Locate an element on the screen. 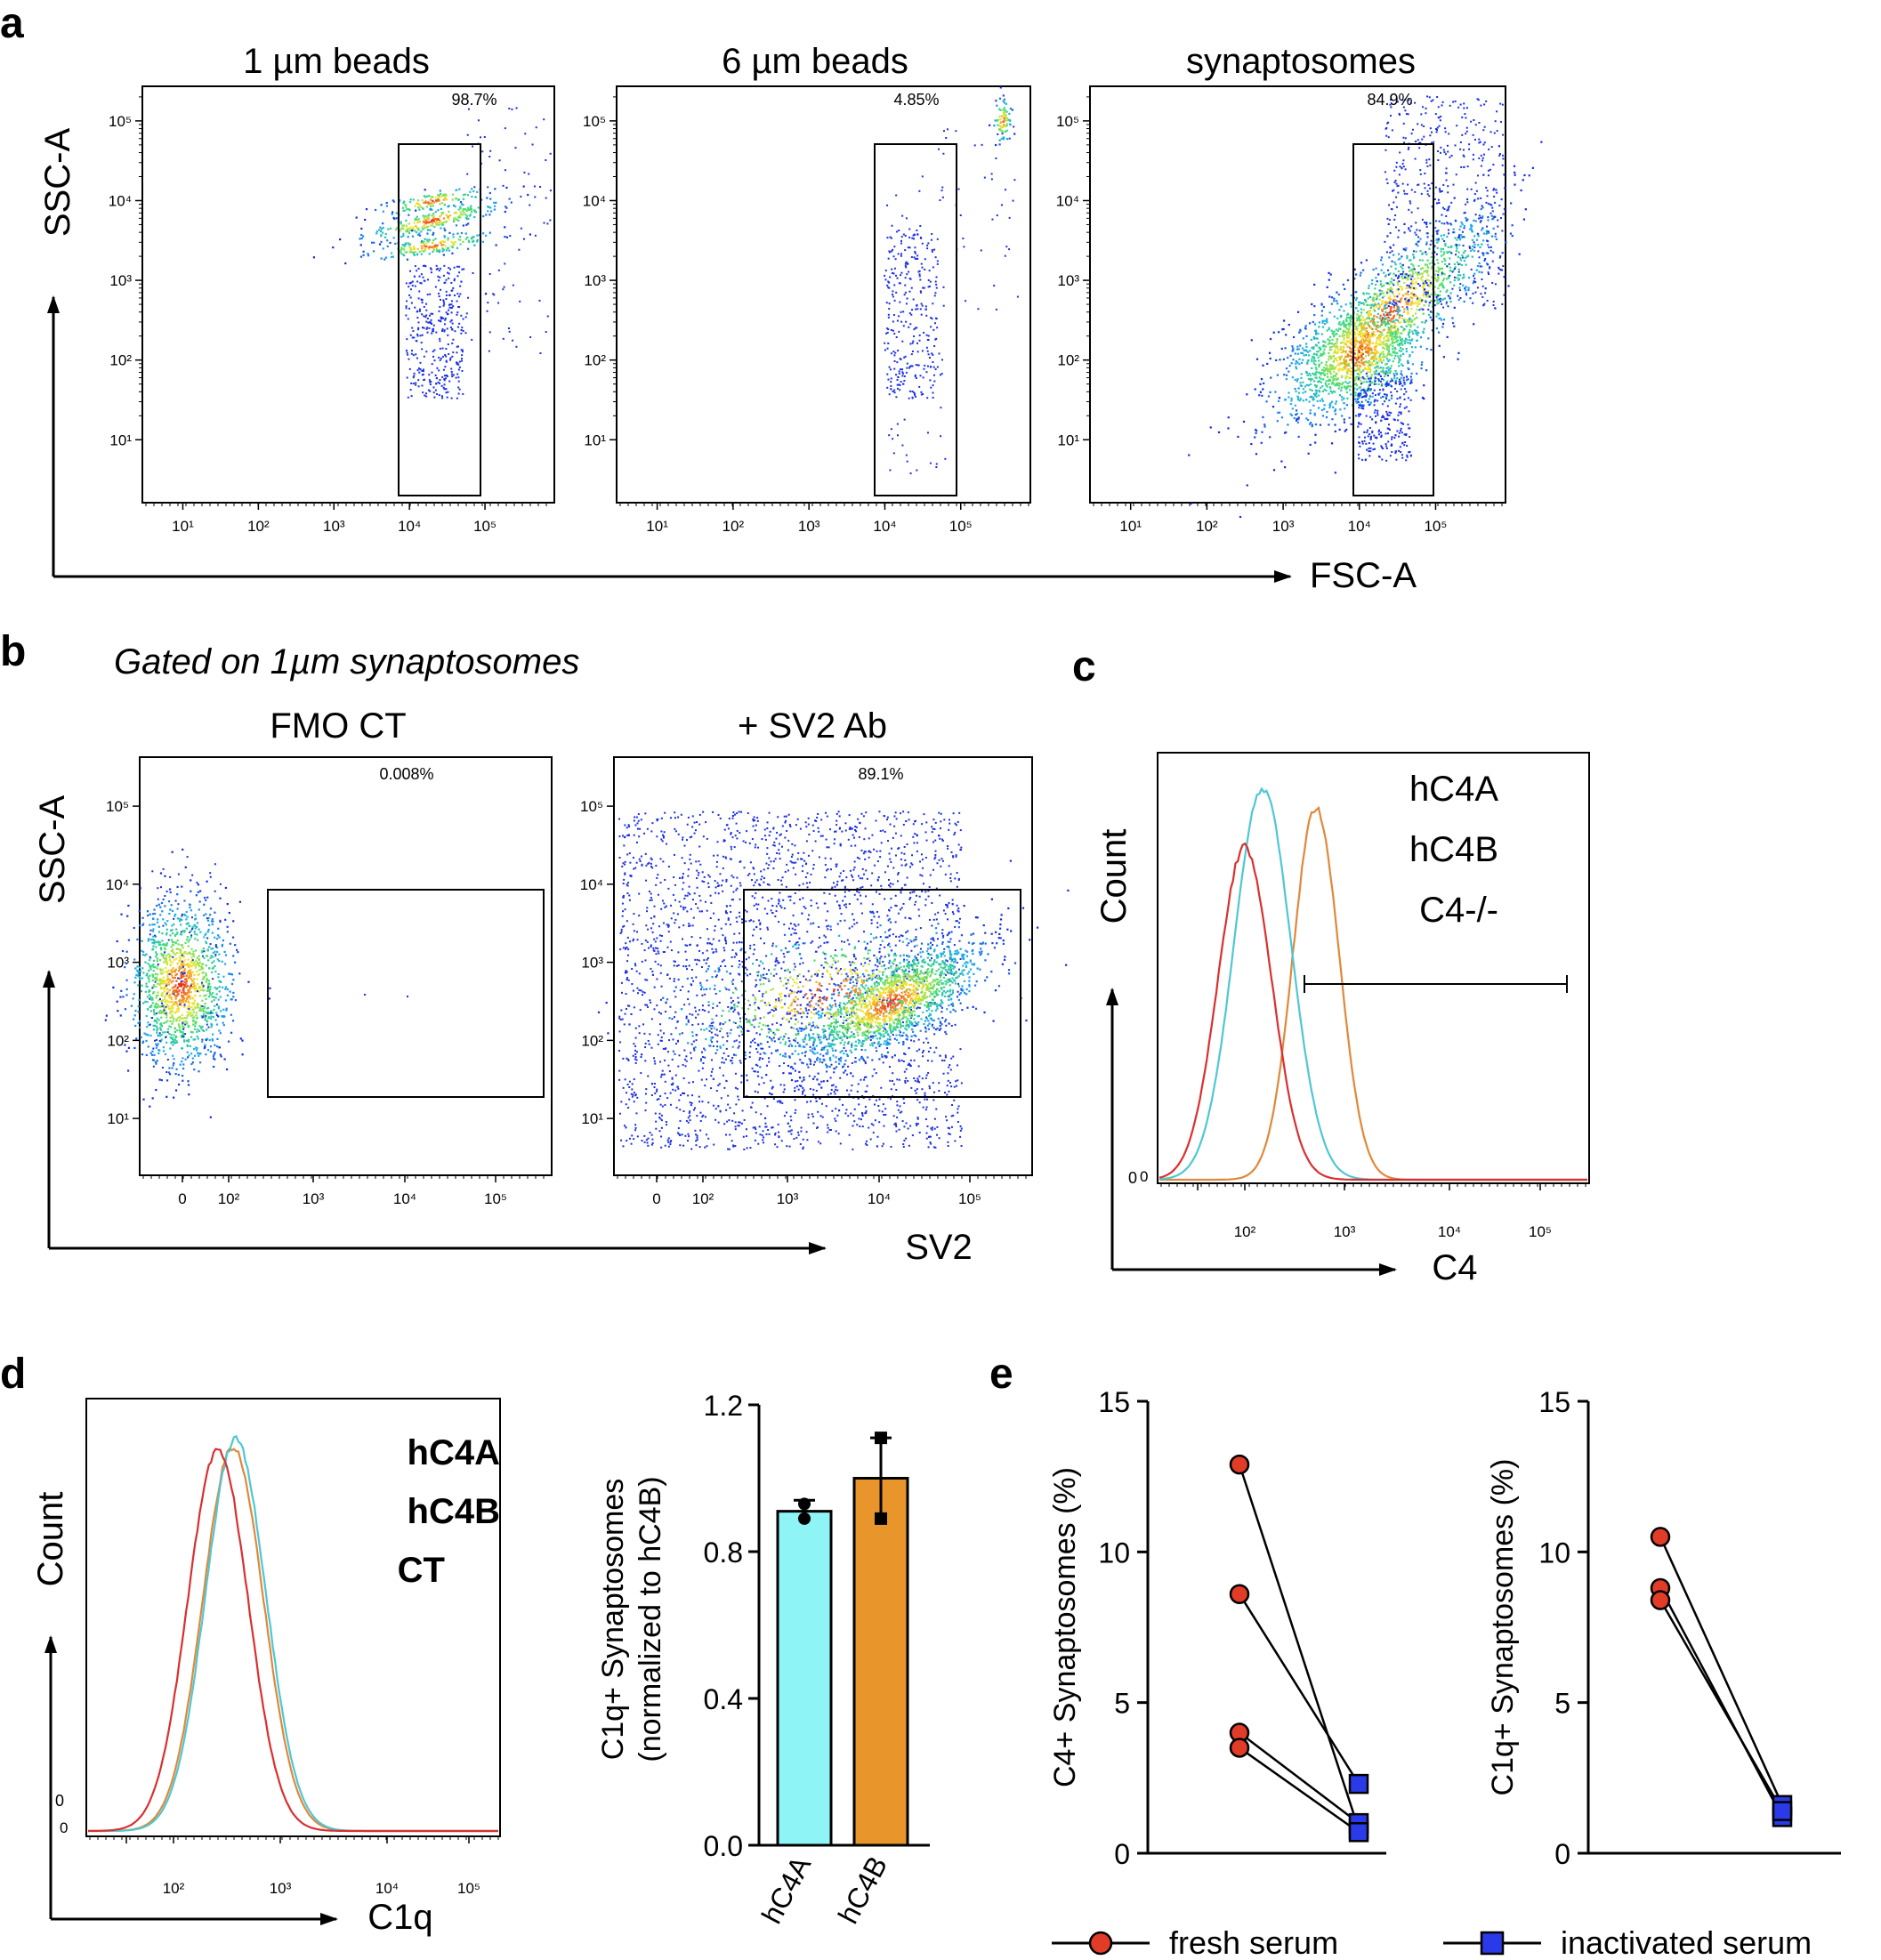 This screenshot has height=1960, width=1881. pa2-gate is located at coordinates (1393, 320).